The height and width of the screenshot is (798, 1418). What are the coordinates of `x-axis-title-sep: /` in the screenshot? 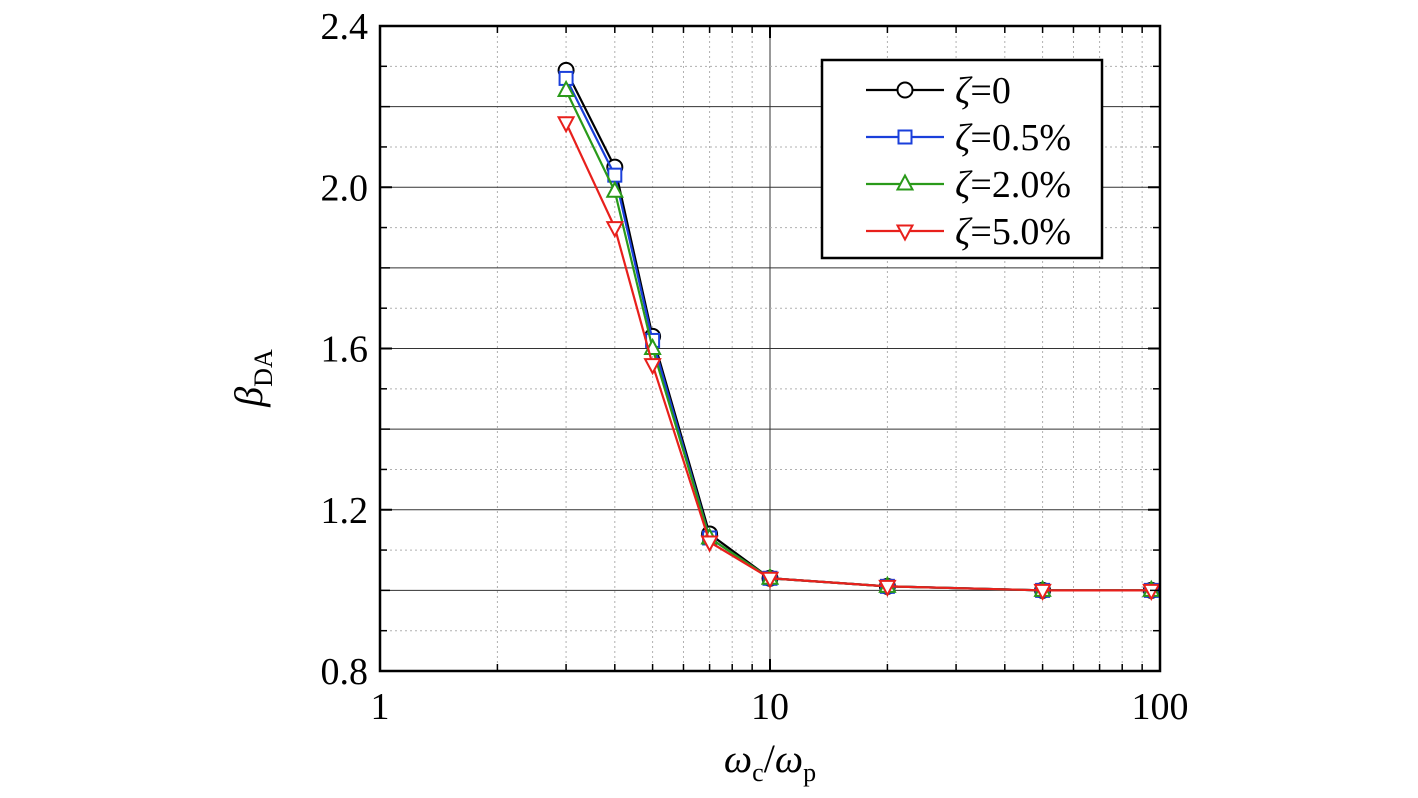 It's located at (770, 758).